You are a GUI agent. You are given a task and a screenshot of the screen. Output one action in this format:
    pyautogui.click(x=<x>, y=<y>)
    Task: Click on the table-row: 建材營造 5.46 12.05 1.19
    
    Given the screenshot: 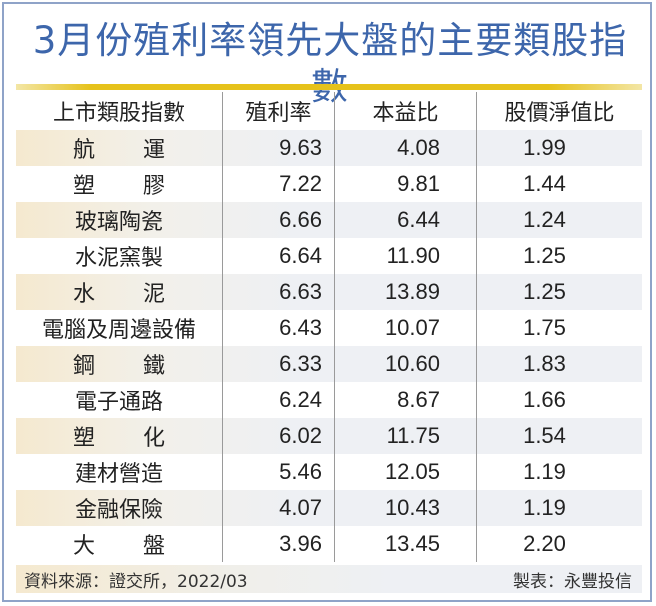 What is the action you would take?
    pyautogui.click(x=329, y=472)
    